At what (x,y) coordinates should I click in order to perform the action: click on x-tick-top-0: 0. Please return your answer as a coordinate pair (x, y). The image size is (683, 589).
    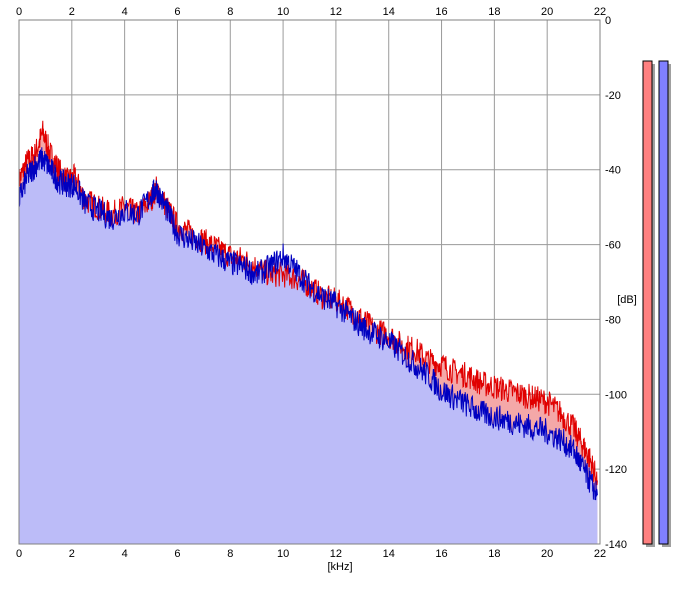
    Looking at the image, I should click on (19, 12).